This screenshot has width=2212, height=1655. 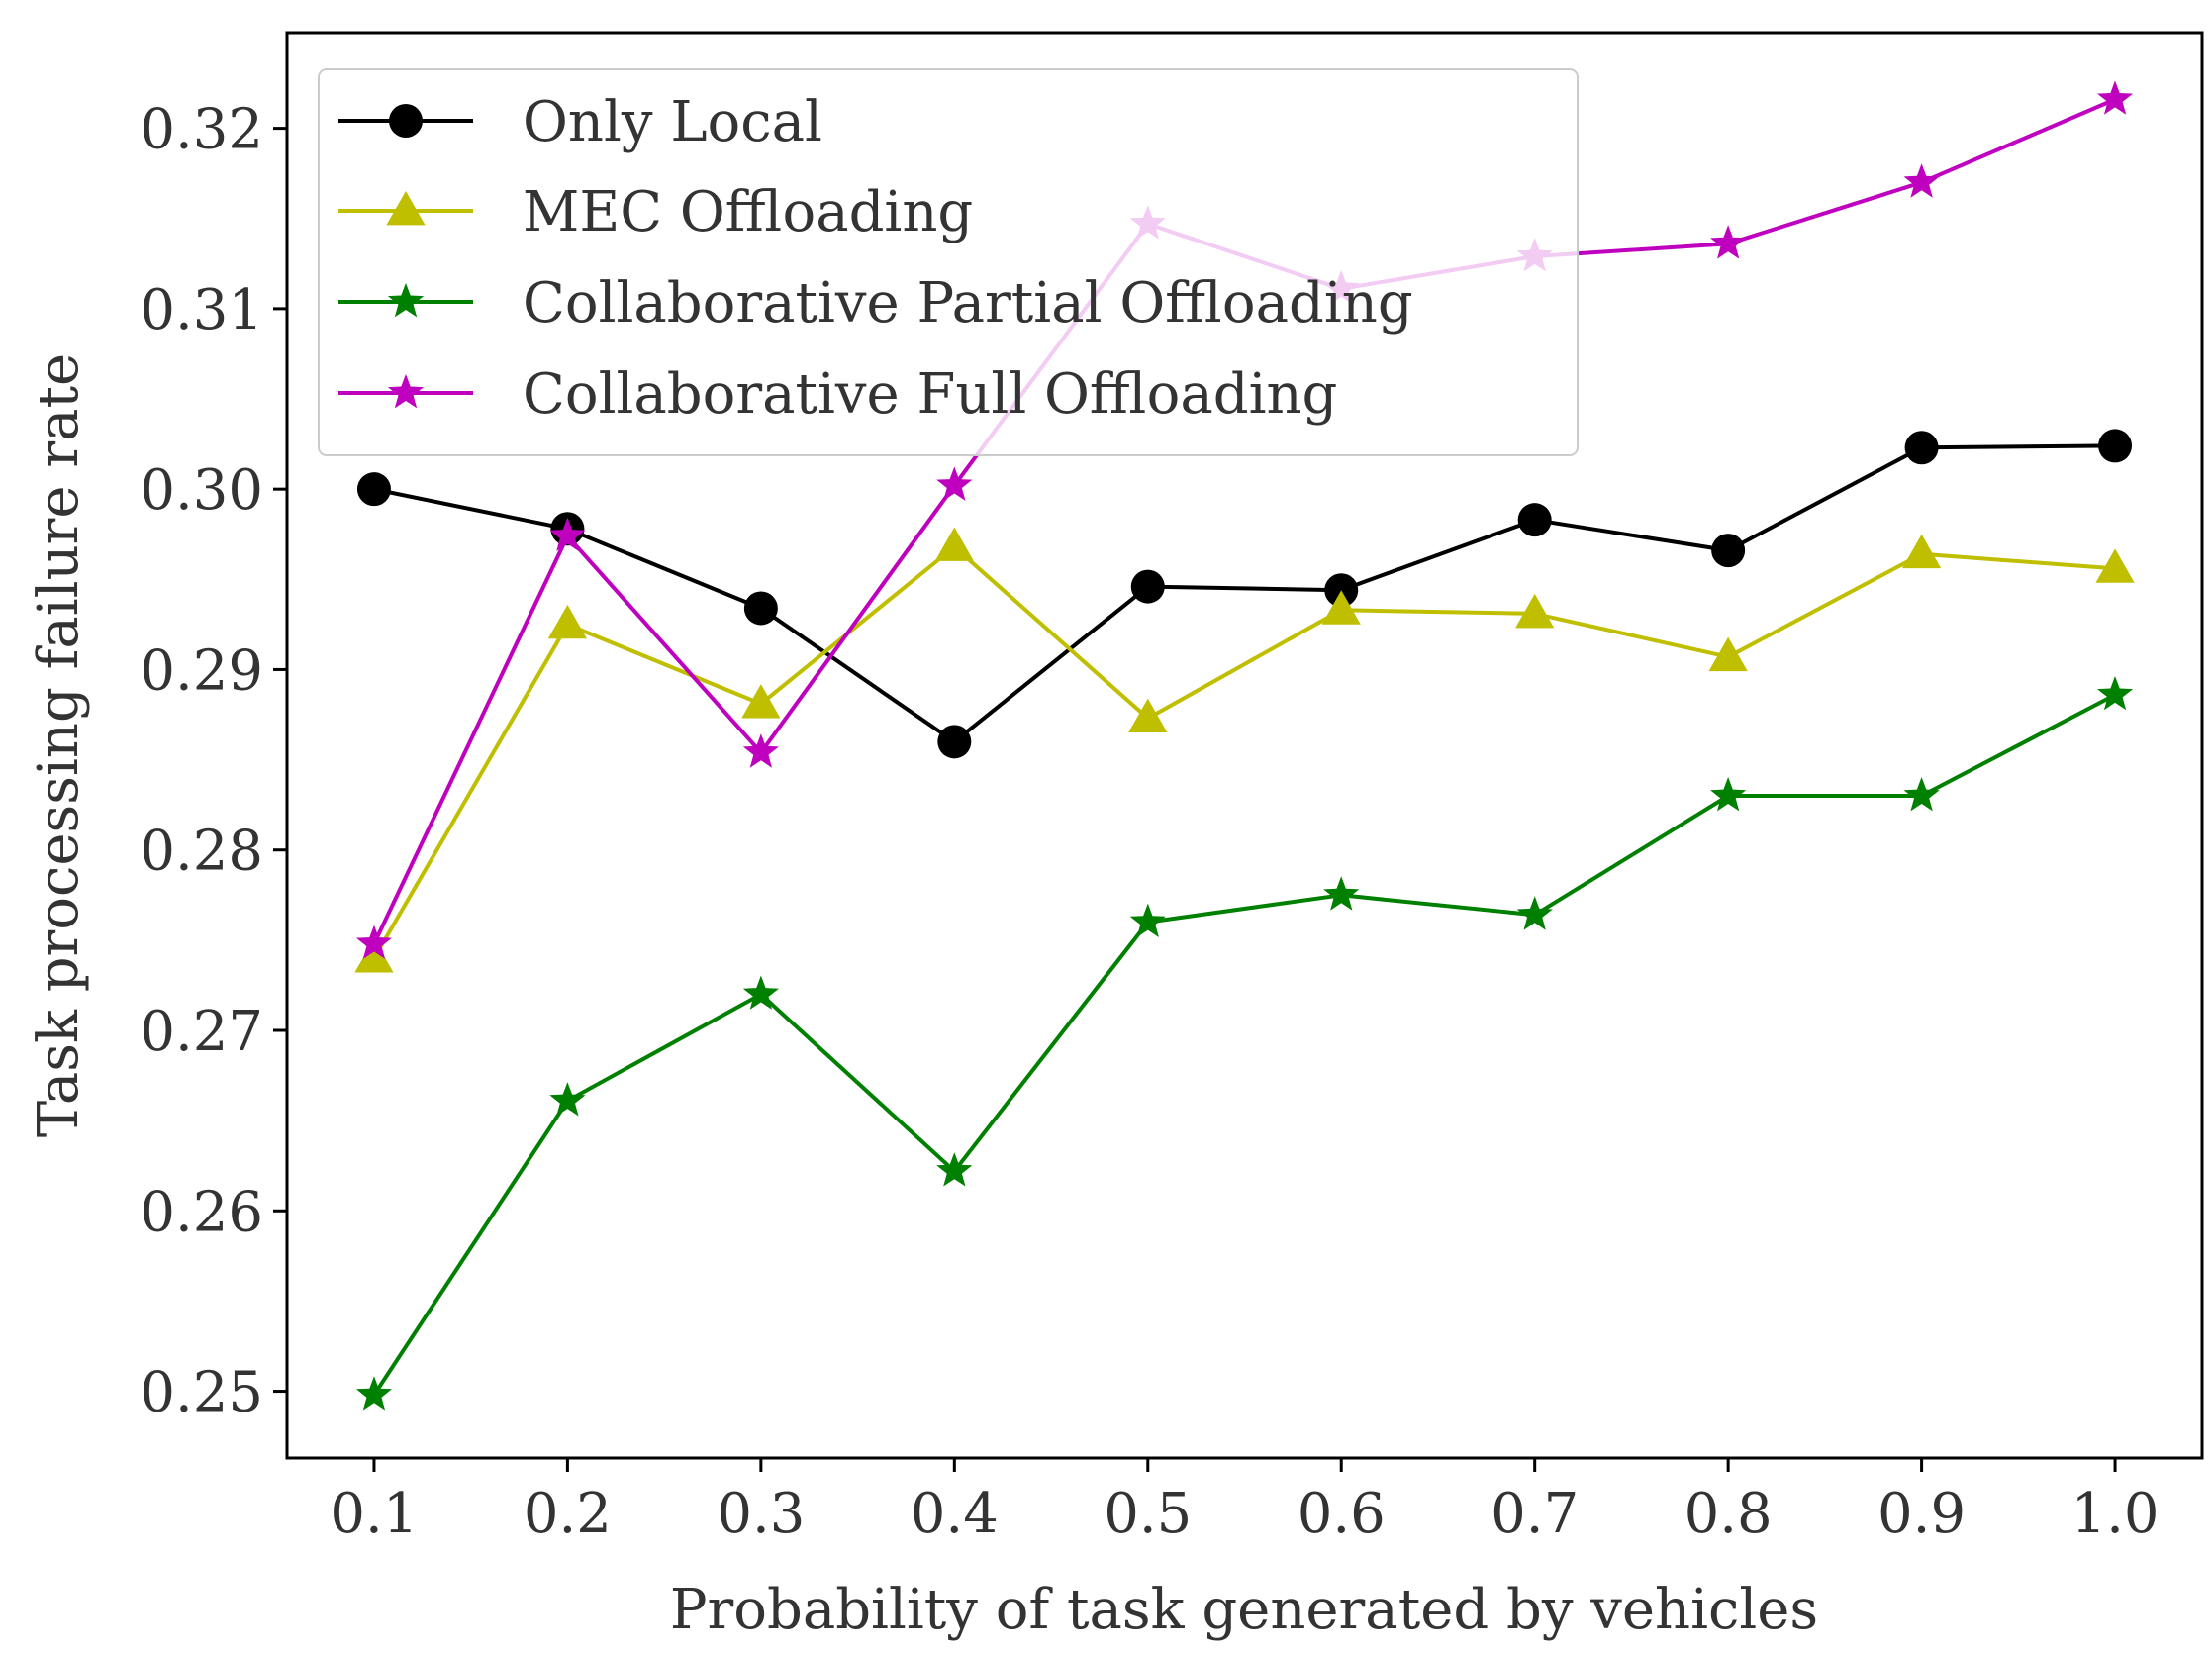 What do you see at coordinates (201, 490) in the screenshot?
I see `y-tick-label: 0.30` at bounding box center [201, 490].